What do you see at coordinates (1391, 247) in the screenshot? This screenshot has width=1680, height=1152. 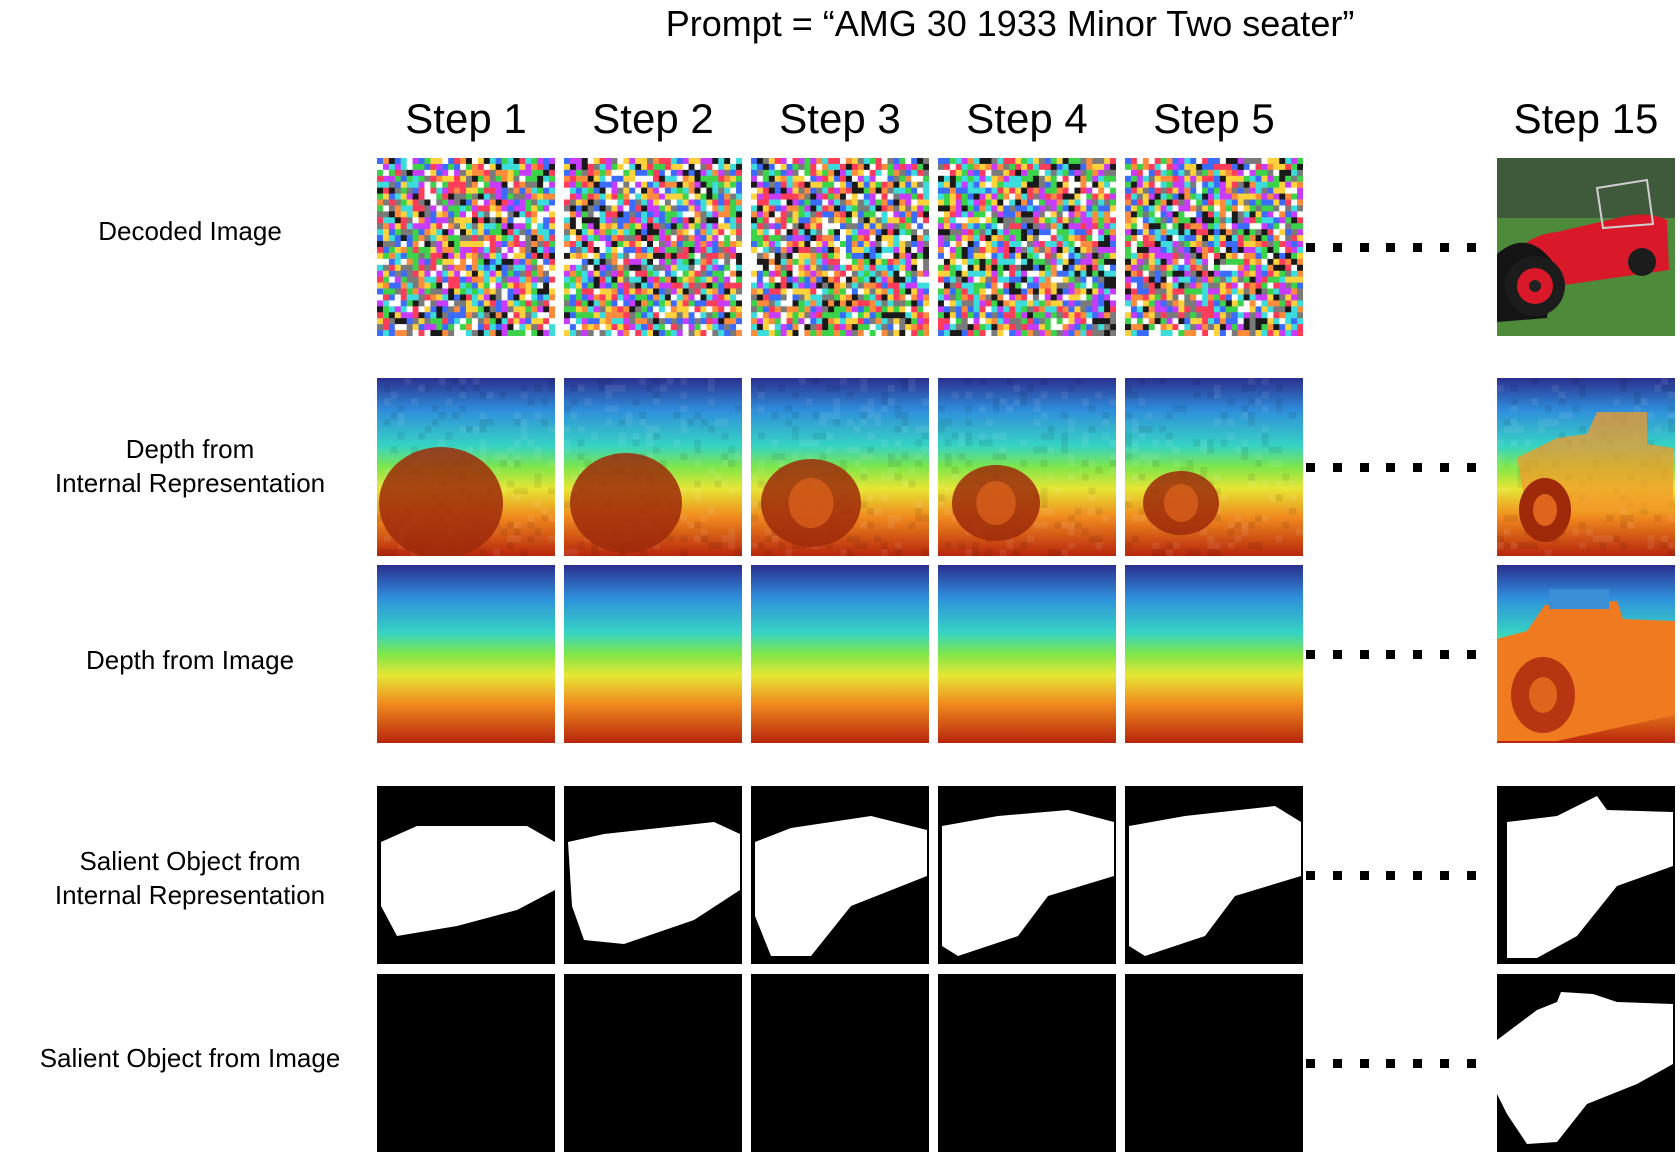 I see `ellipsis-dots-decoded-image` at bounding box center [1391, 247].